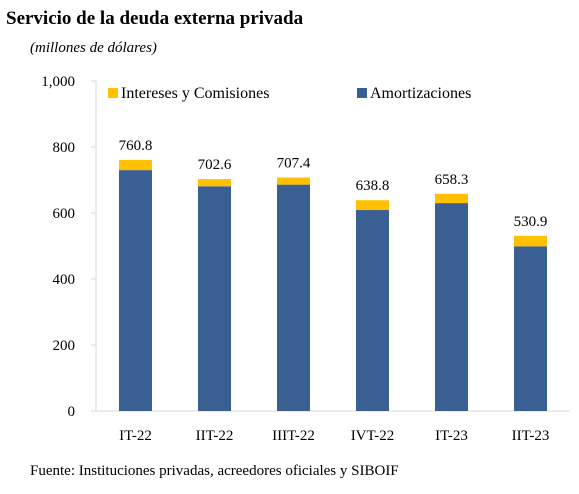 This screenshot has width=579, height=494. I want to click on chart-title: Servicio de la deuda externa privada, so click(155, 18).